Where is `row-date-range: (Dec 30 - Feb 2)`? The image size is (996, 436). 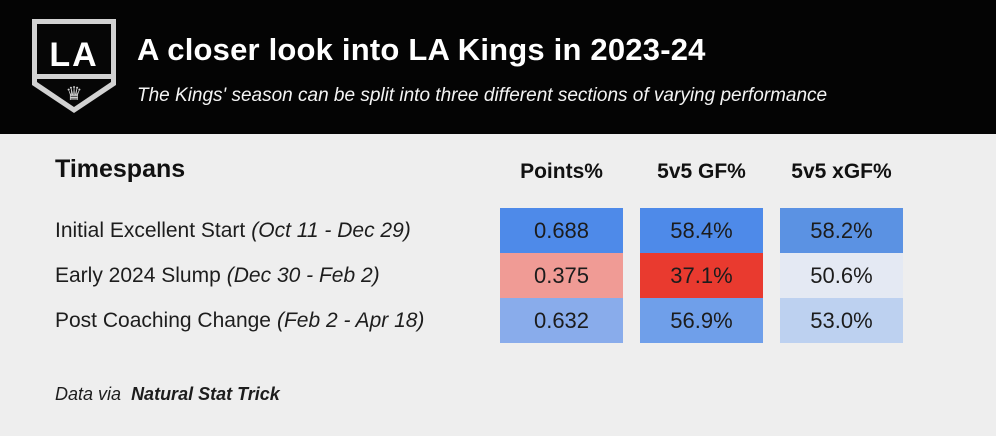 row-date-range: (Dec 30 - Feb 2) is located at coordinates (303, 275).